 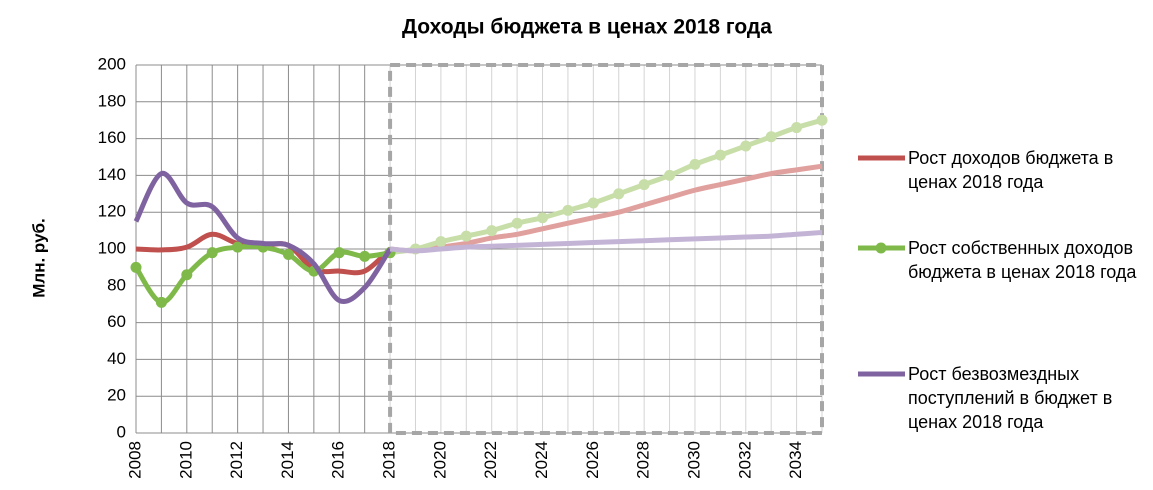 I want to click on x-tick-label: 2034, so click(x=795, y=460).